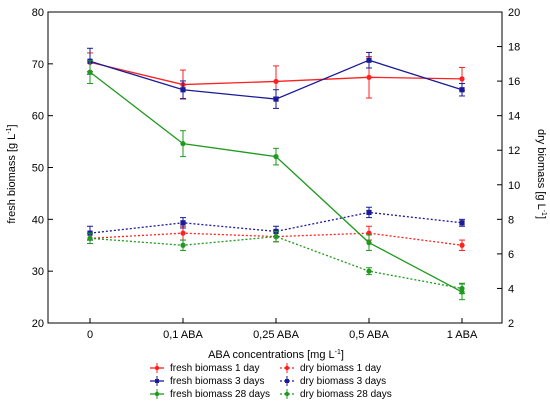 Image resolution: width=550 pixels, height=413 pixels. I want to click on legend-item: fresh biomass 28 days, so click(210, 394).